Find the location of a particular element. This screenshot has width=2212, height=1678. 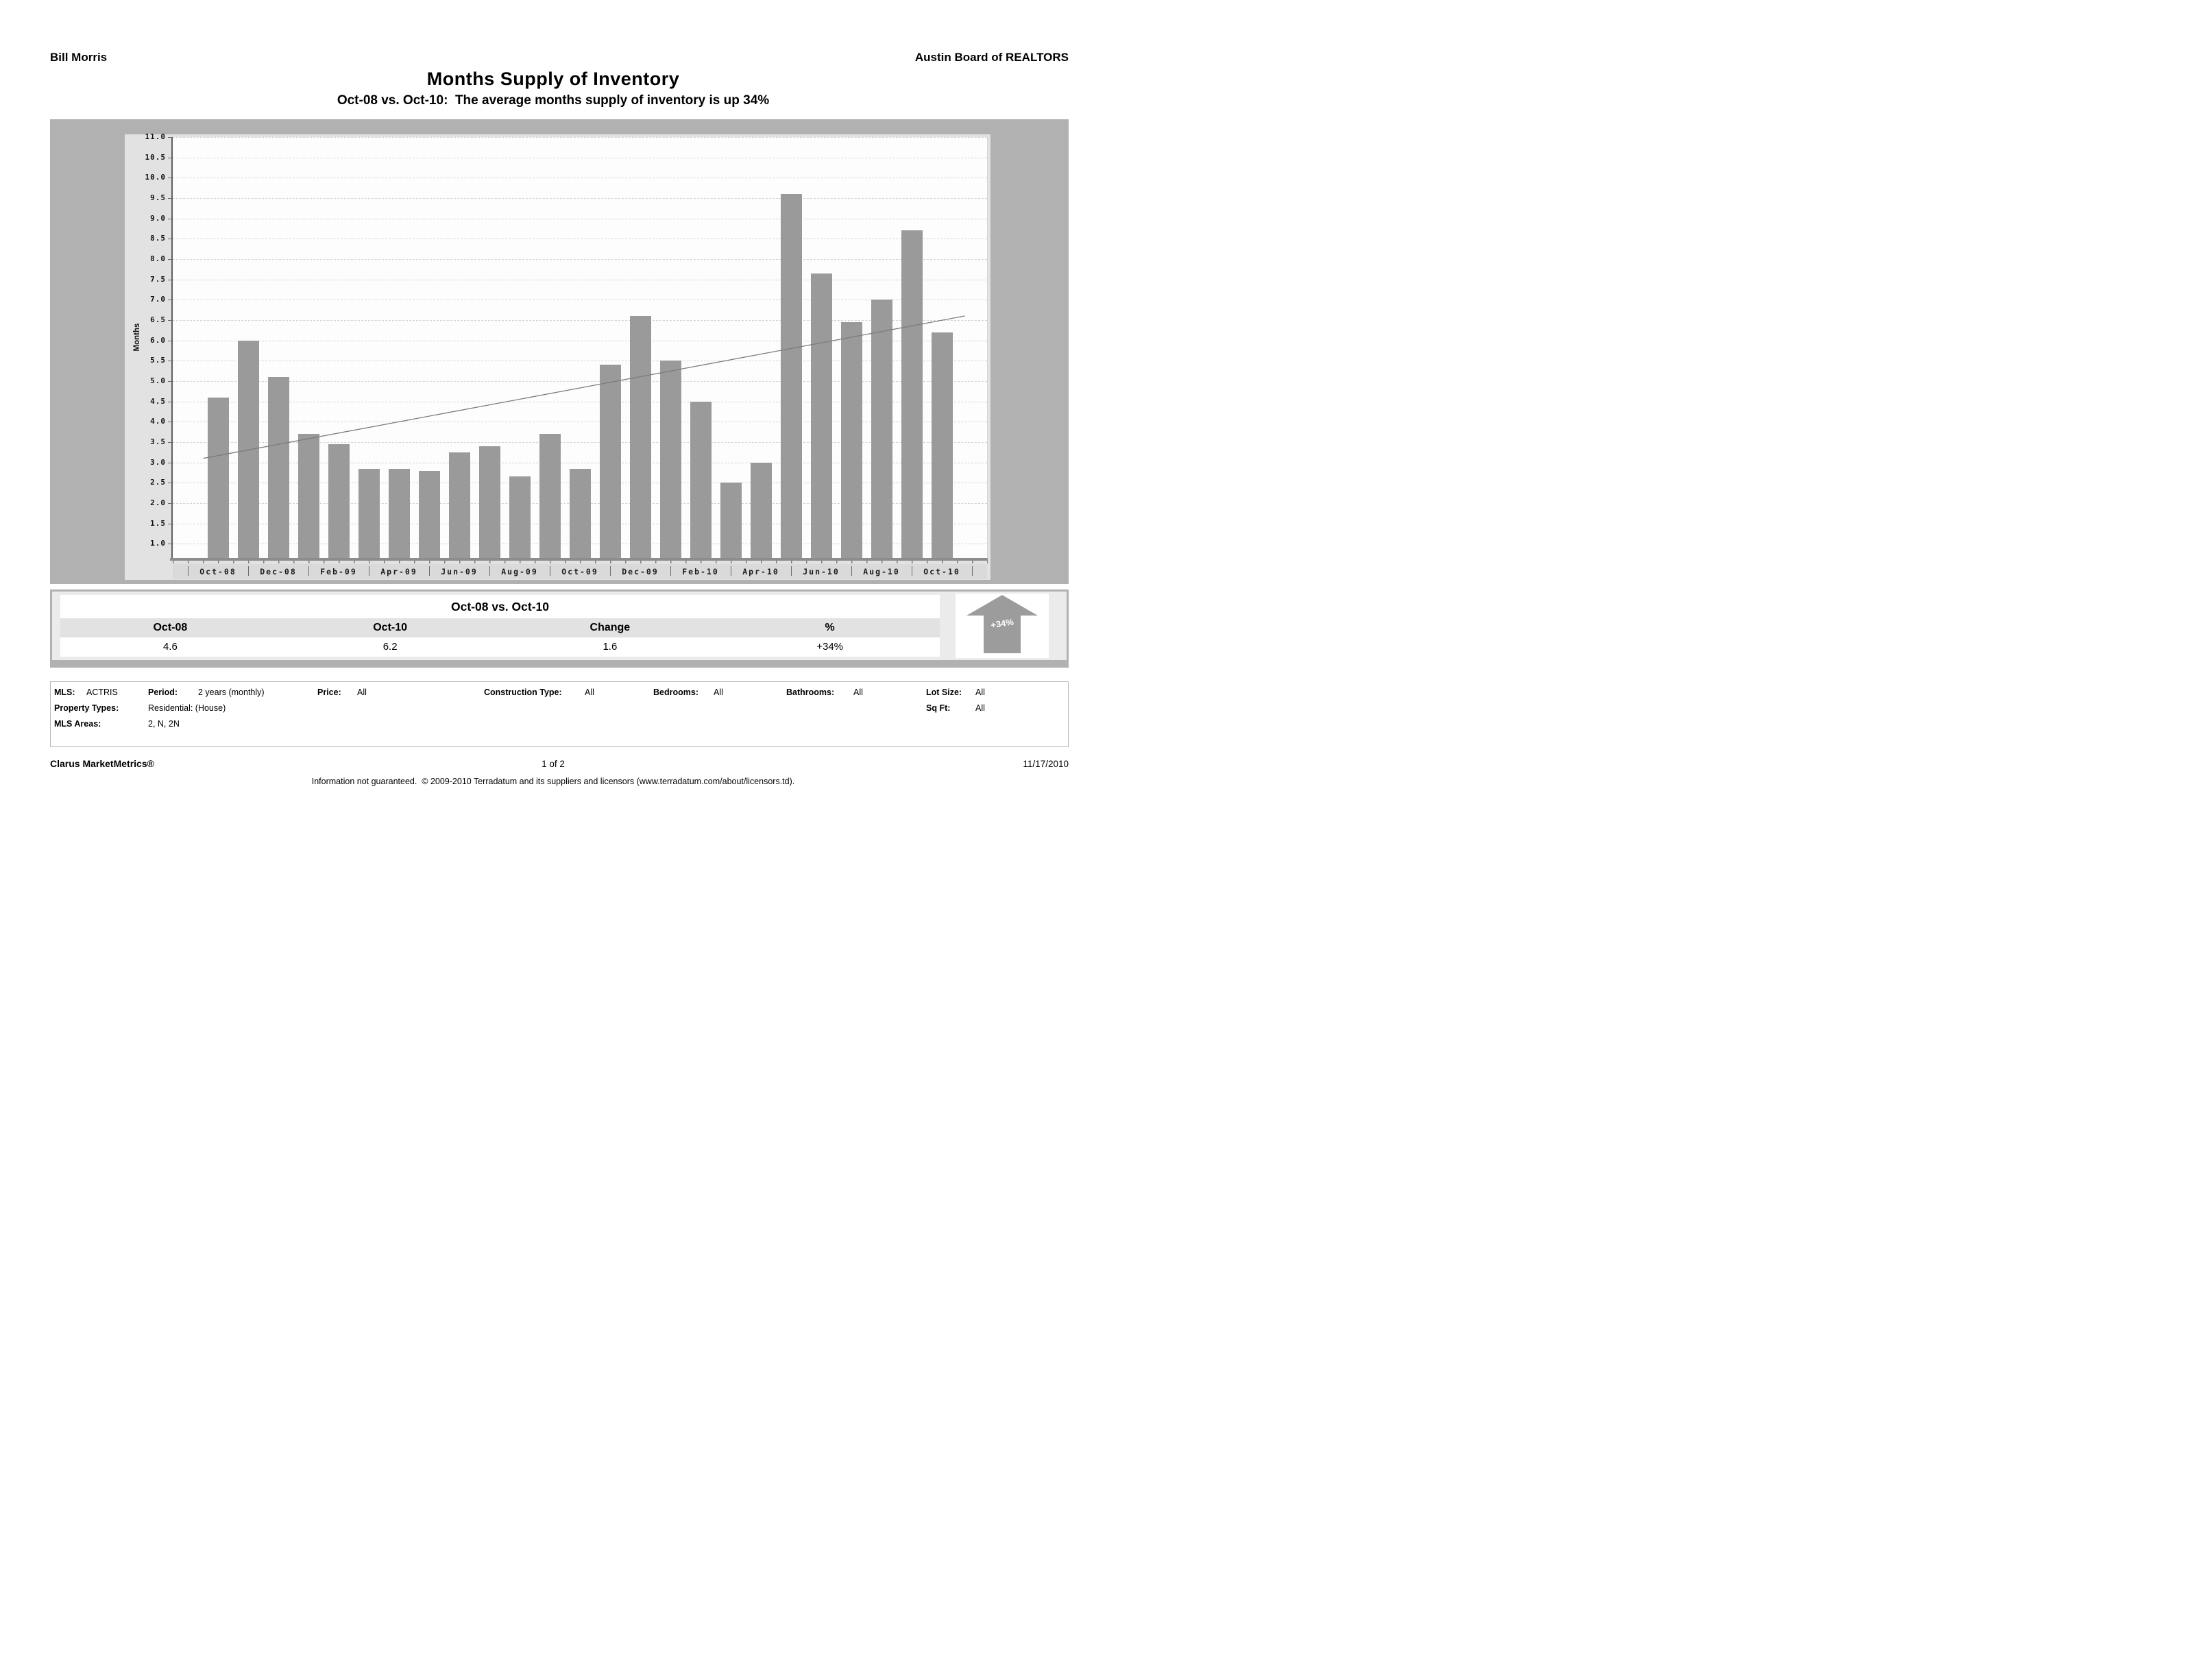

summary-table-title: Oct-08 vs. Oct-10 is located at coordinates (500, 606).